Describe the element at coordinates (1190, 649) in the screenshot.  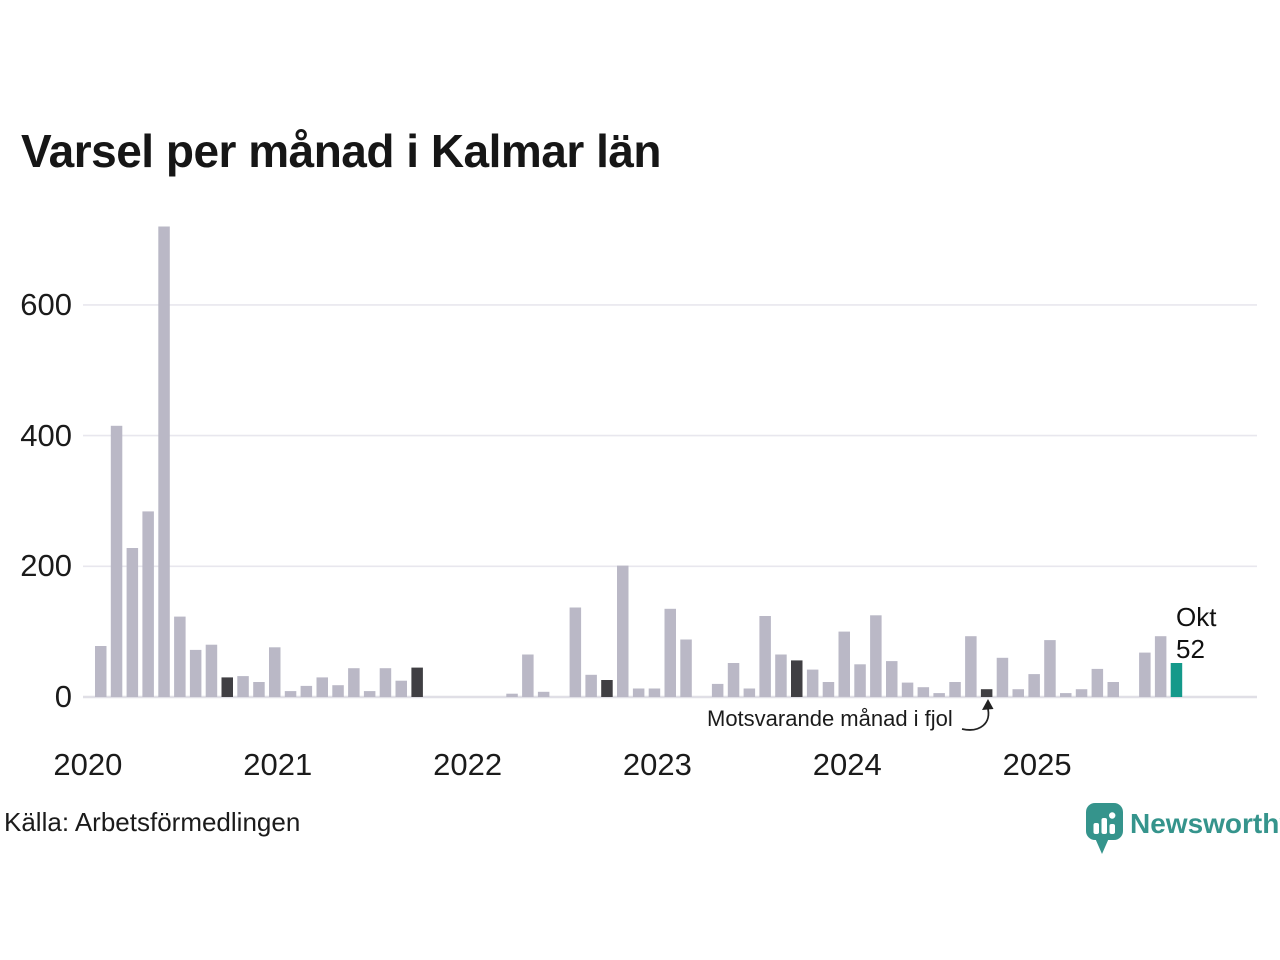
I see `last-point-value: 52` at that location.